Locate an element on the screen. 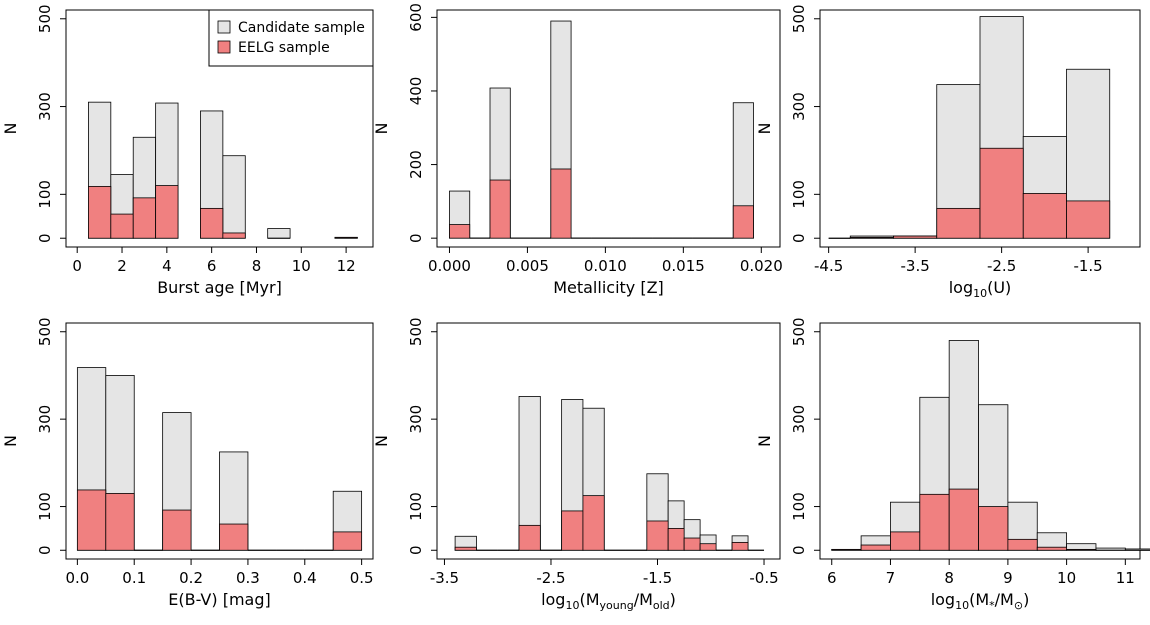  x-tick-label: 2 is located at coordinates (122, 266).